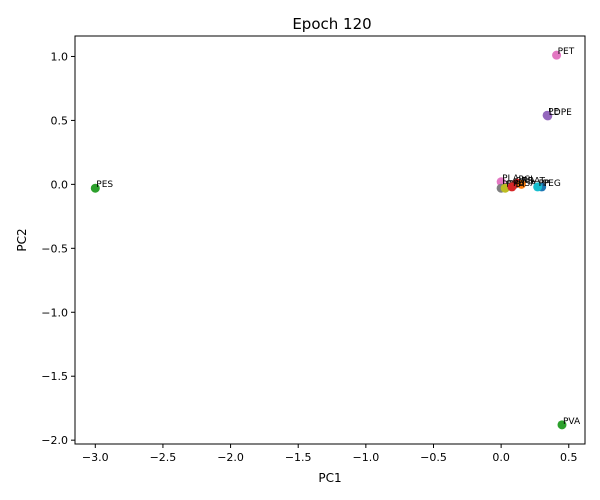 This screenshot has height=500, width=600. I want to click on x-tick-label: −2.5, so click(163, 457).